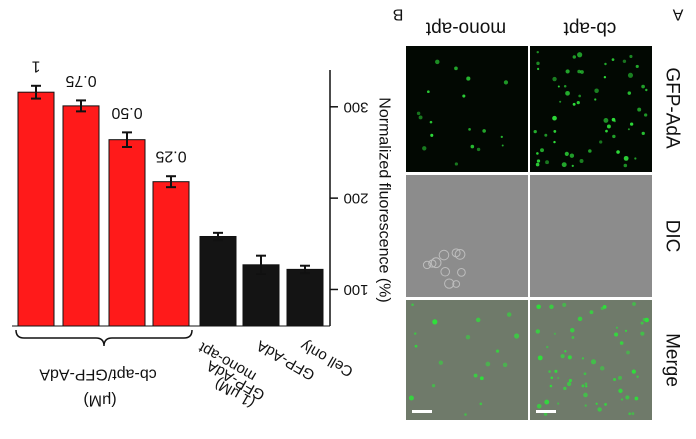 The width and height of the screenshot is (696, 439). What do you see at coordinates (398, 14) in the screenshot?
I see `panel-label-b: B` at bounding box center [398, 14].